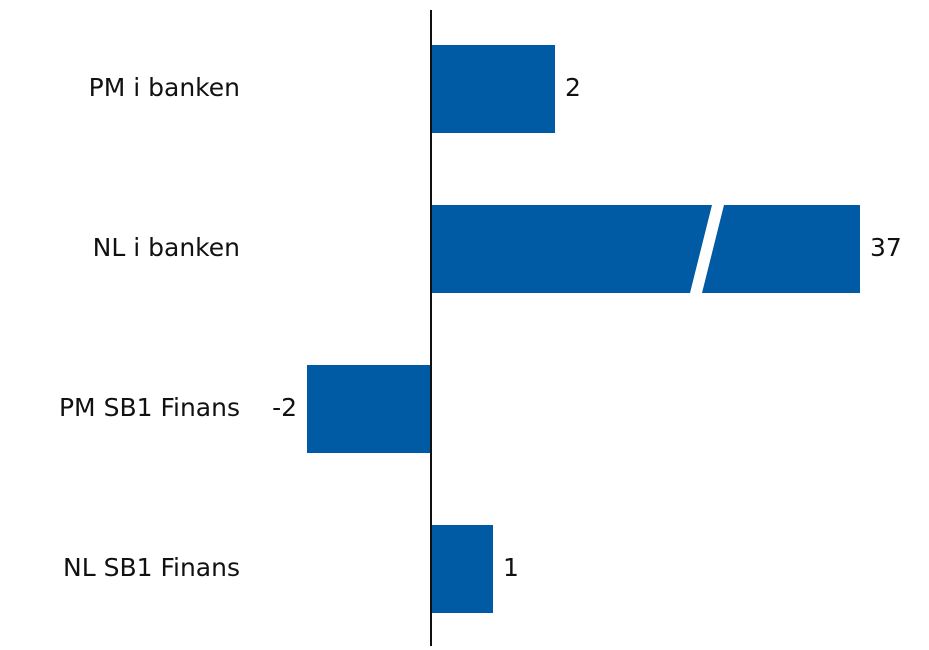 The width and height of the screenshot is (929, 650). I want to click on category-label: NL i banken, so click(166, 247).